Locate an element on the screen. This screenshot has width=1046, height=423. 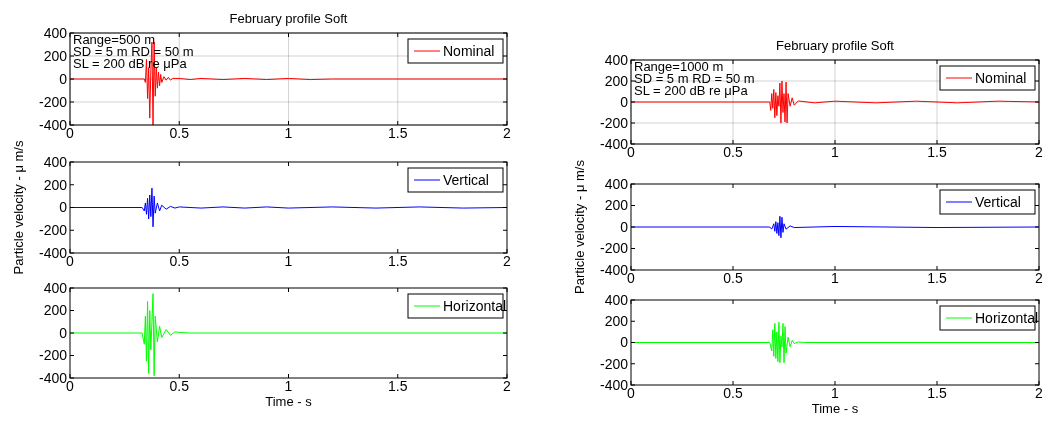
annotation: Range=500 m is located at coordinates (114, 39).